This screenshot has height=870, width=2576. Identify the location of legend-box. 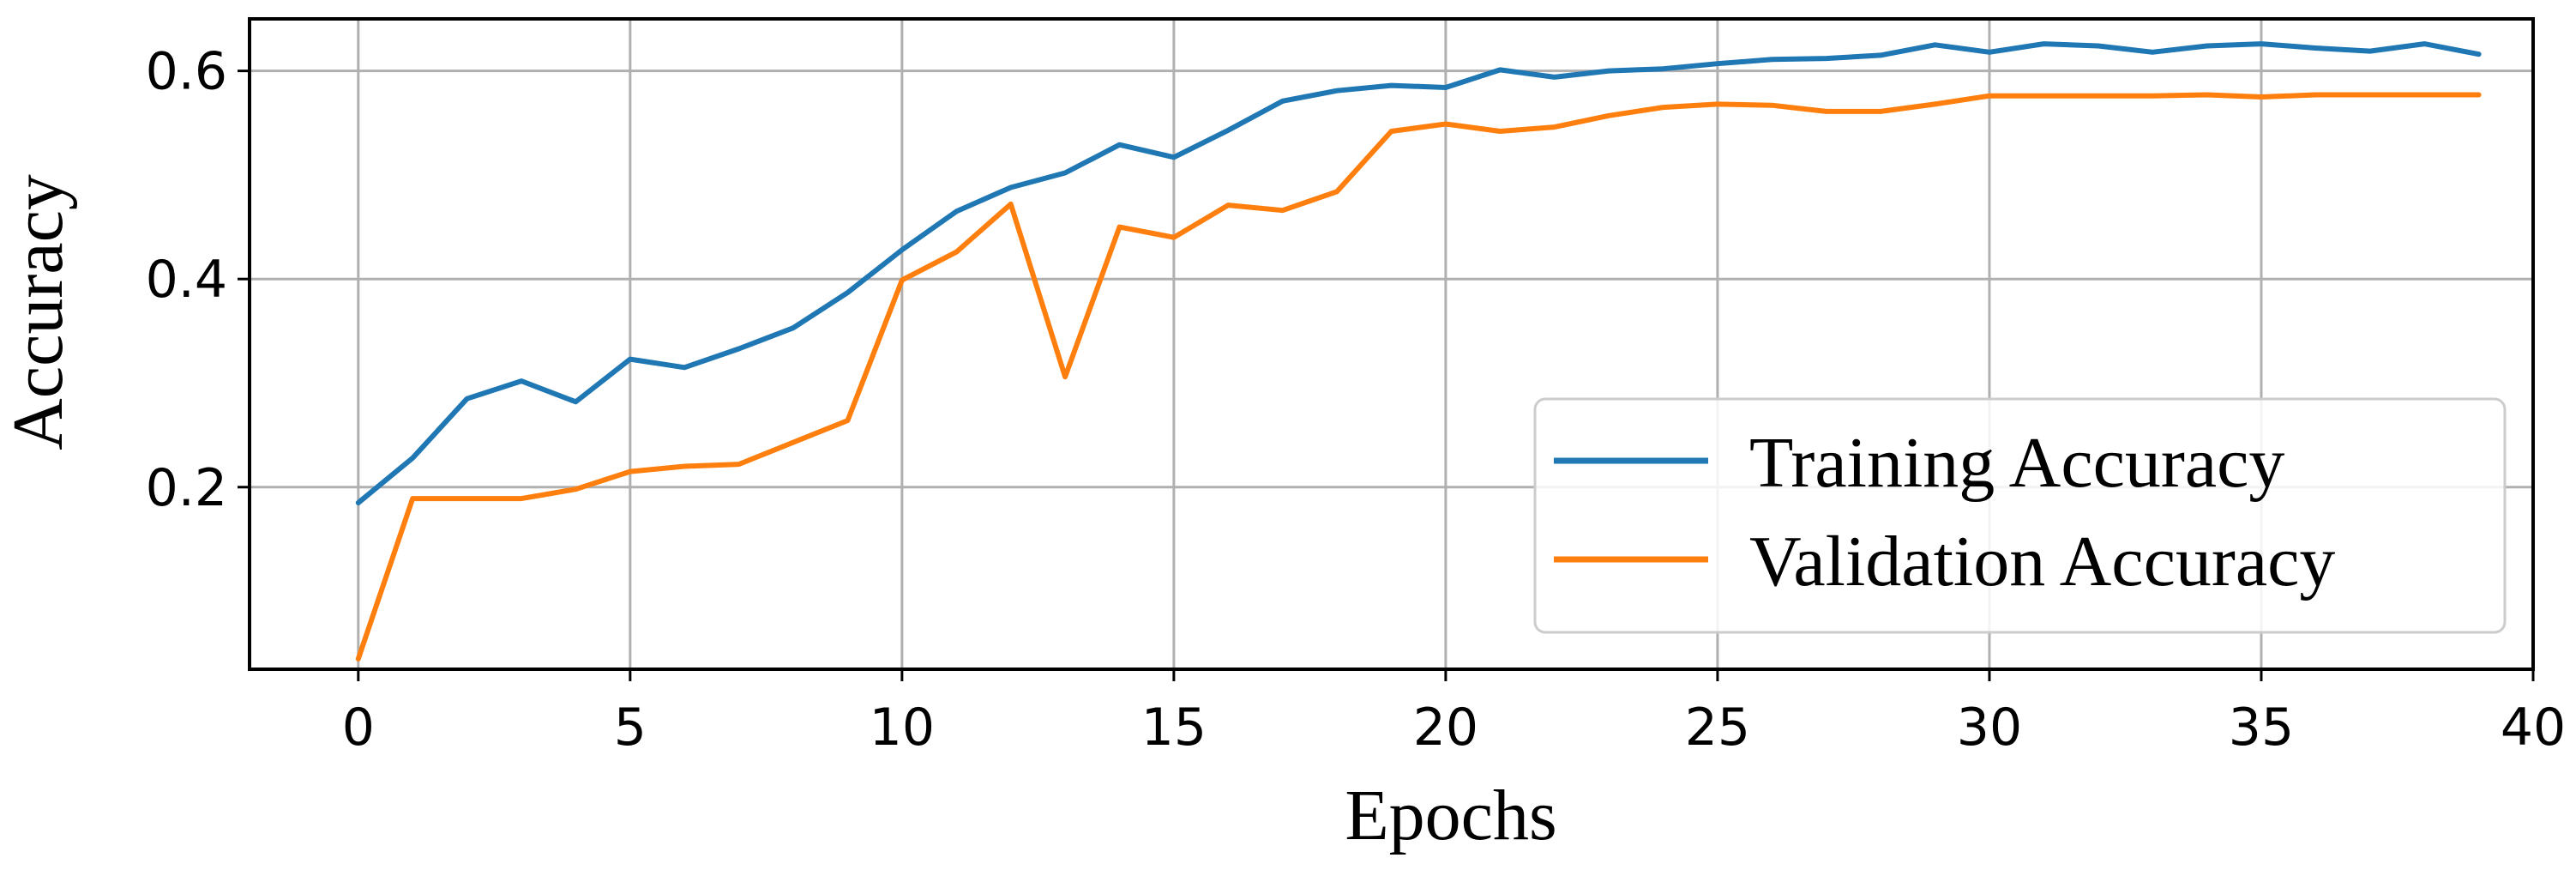
(2020, 516).